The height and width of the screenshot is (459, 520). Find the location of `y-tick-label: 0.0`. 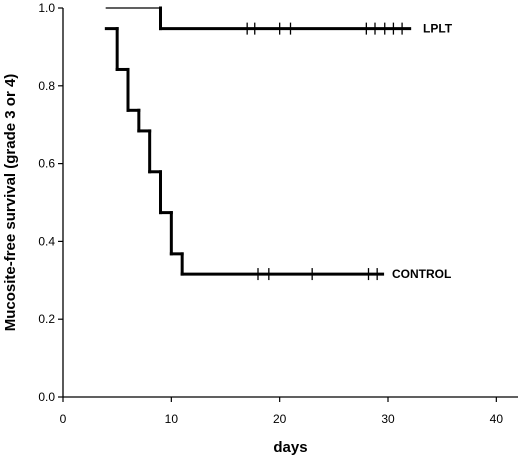

y-tick-label: 0.0 is located at coordinates (46, 397).